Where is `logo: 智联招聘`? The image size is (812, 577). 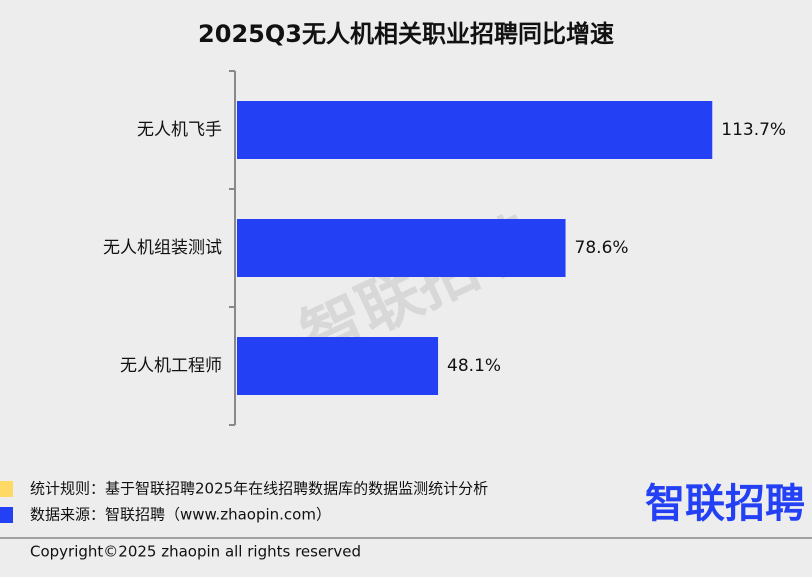 logo: 智联招聘 is located at coordinates (725, 504).